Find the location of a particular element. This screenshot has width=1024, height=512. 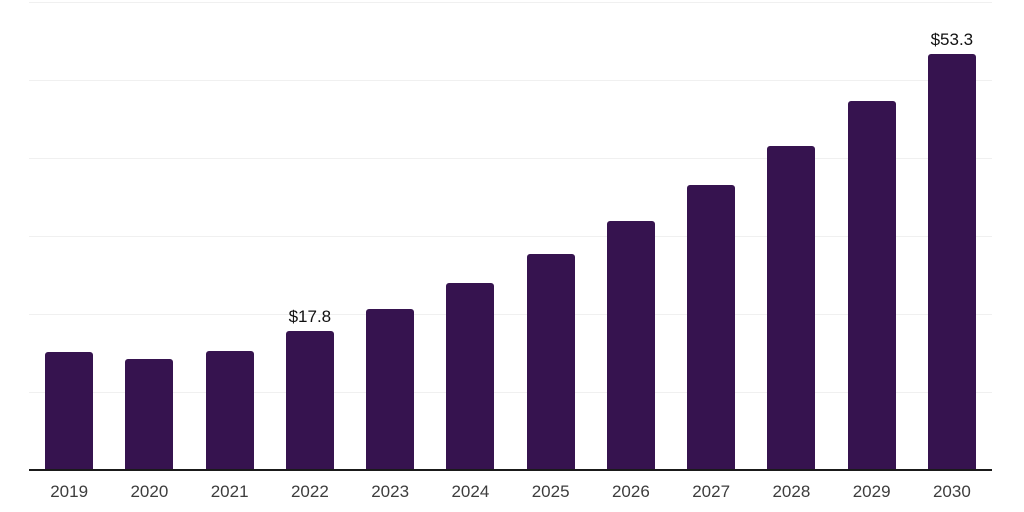

bar-value-label-2022: $17.8 is located at coordinates (310, 317).